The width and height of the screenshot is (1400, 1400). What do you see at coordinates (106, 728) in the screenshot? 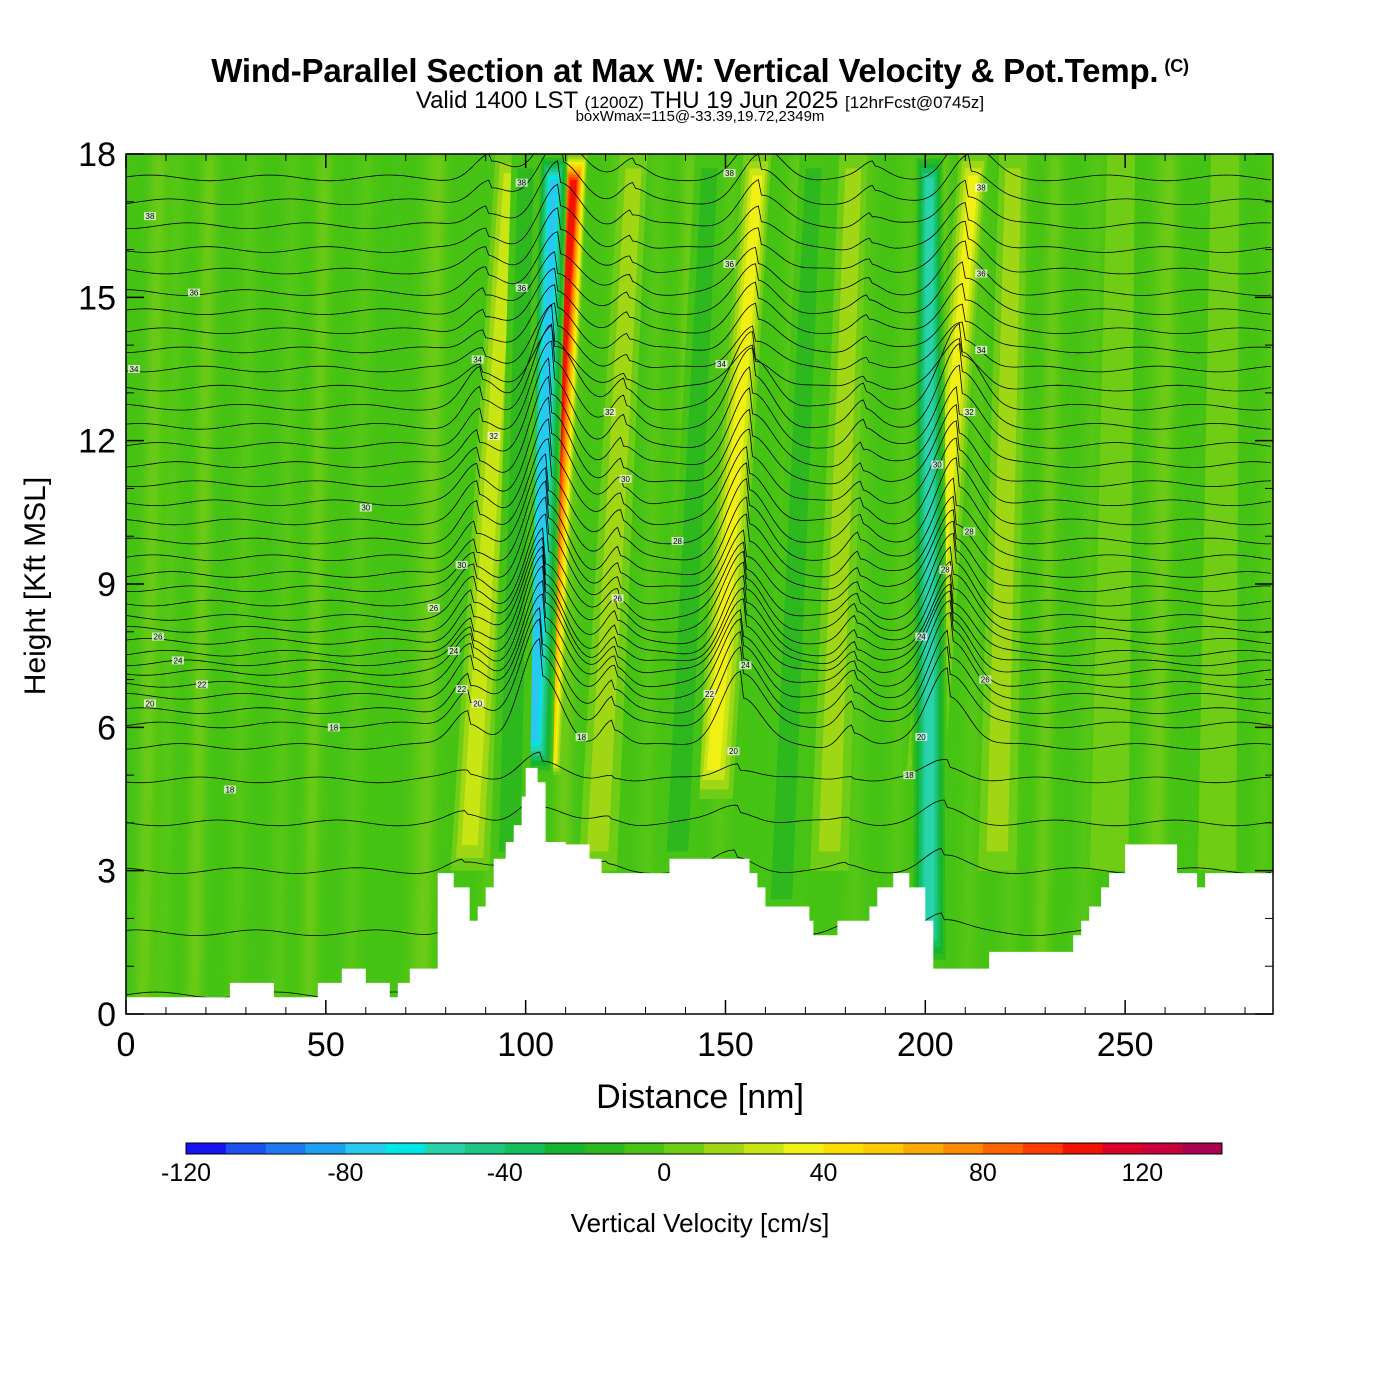
I see `y-tick-label: 6` at bounding box center [106, 728].